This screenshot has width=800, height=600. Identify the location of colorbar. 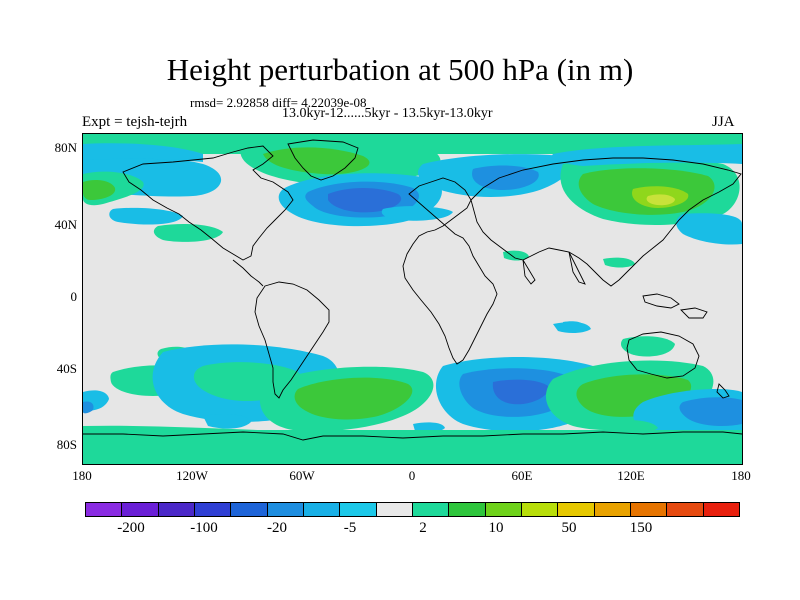
(412, 509).